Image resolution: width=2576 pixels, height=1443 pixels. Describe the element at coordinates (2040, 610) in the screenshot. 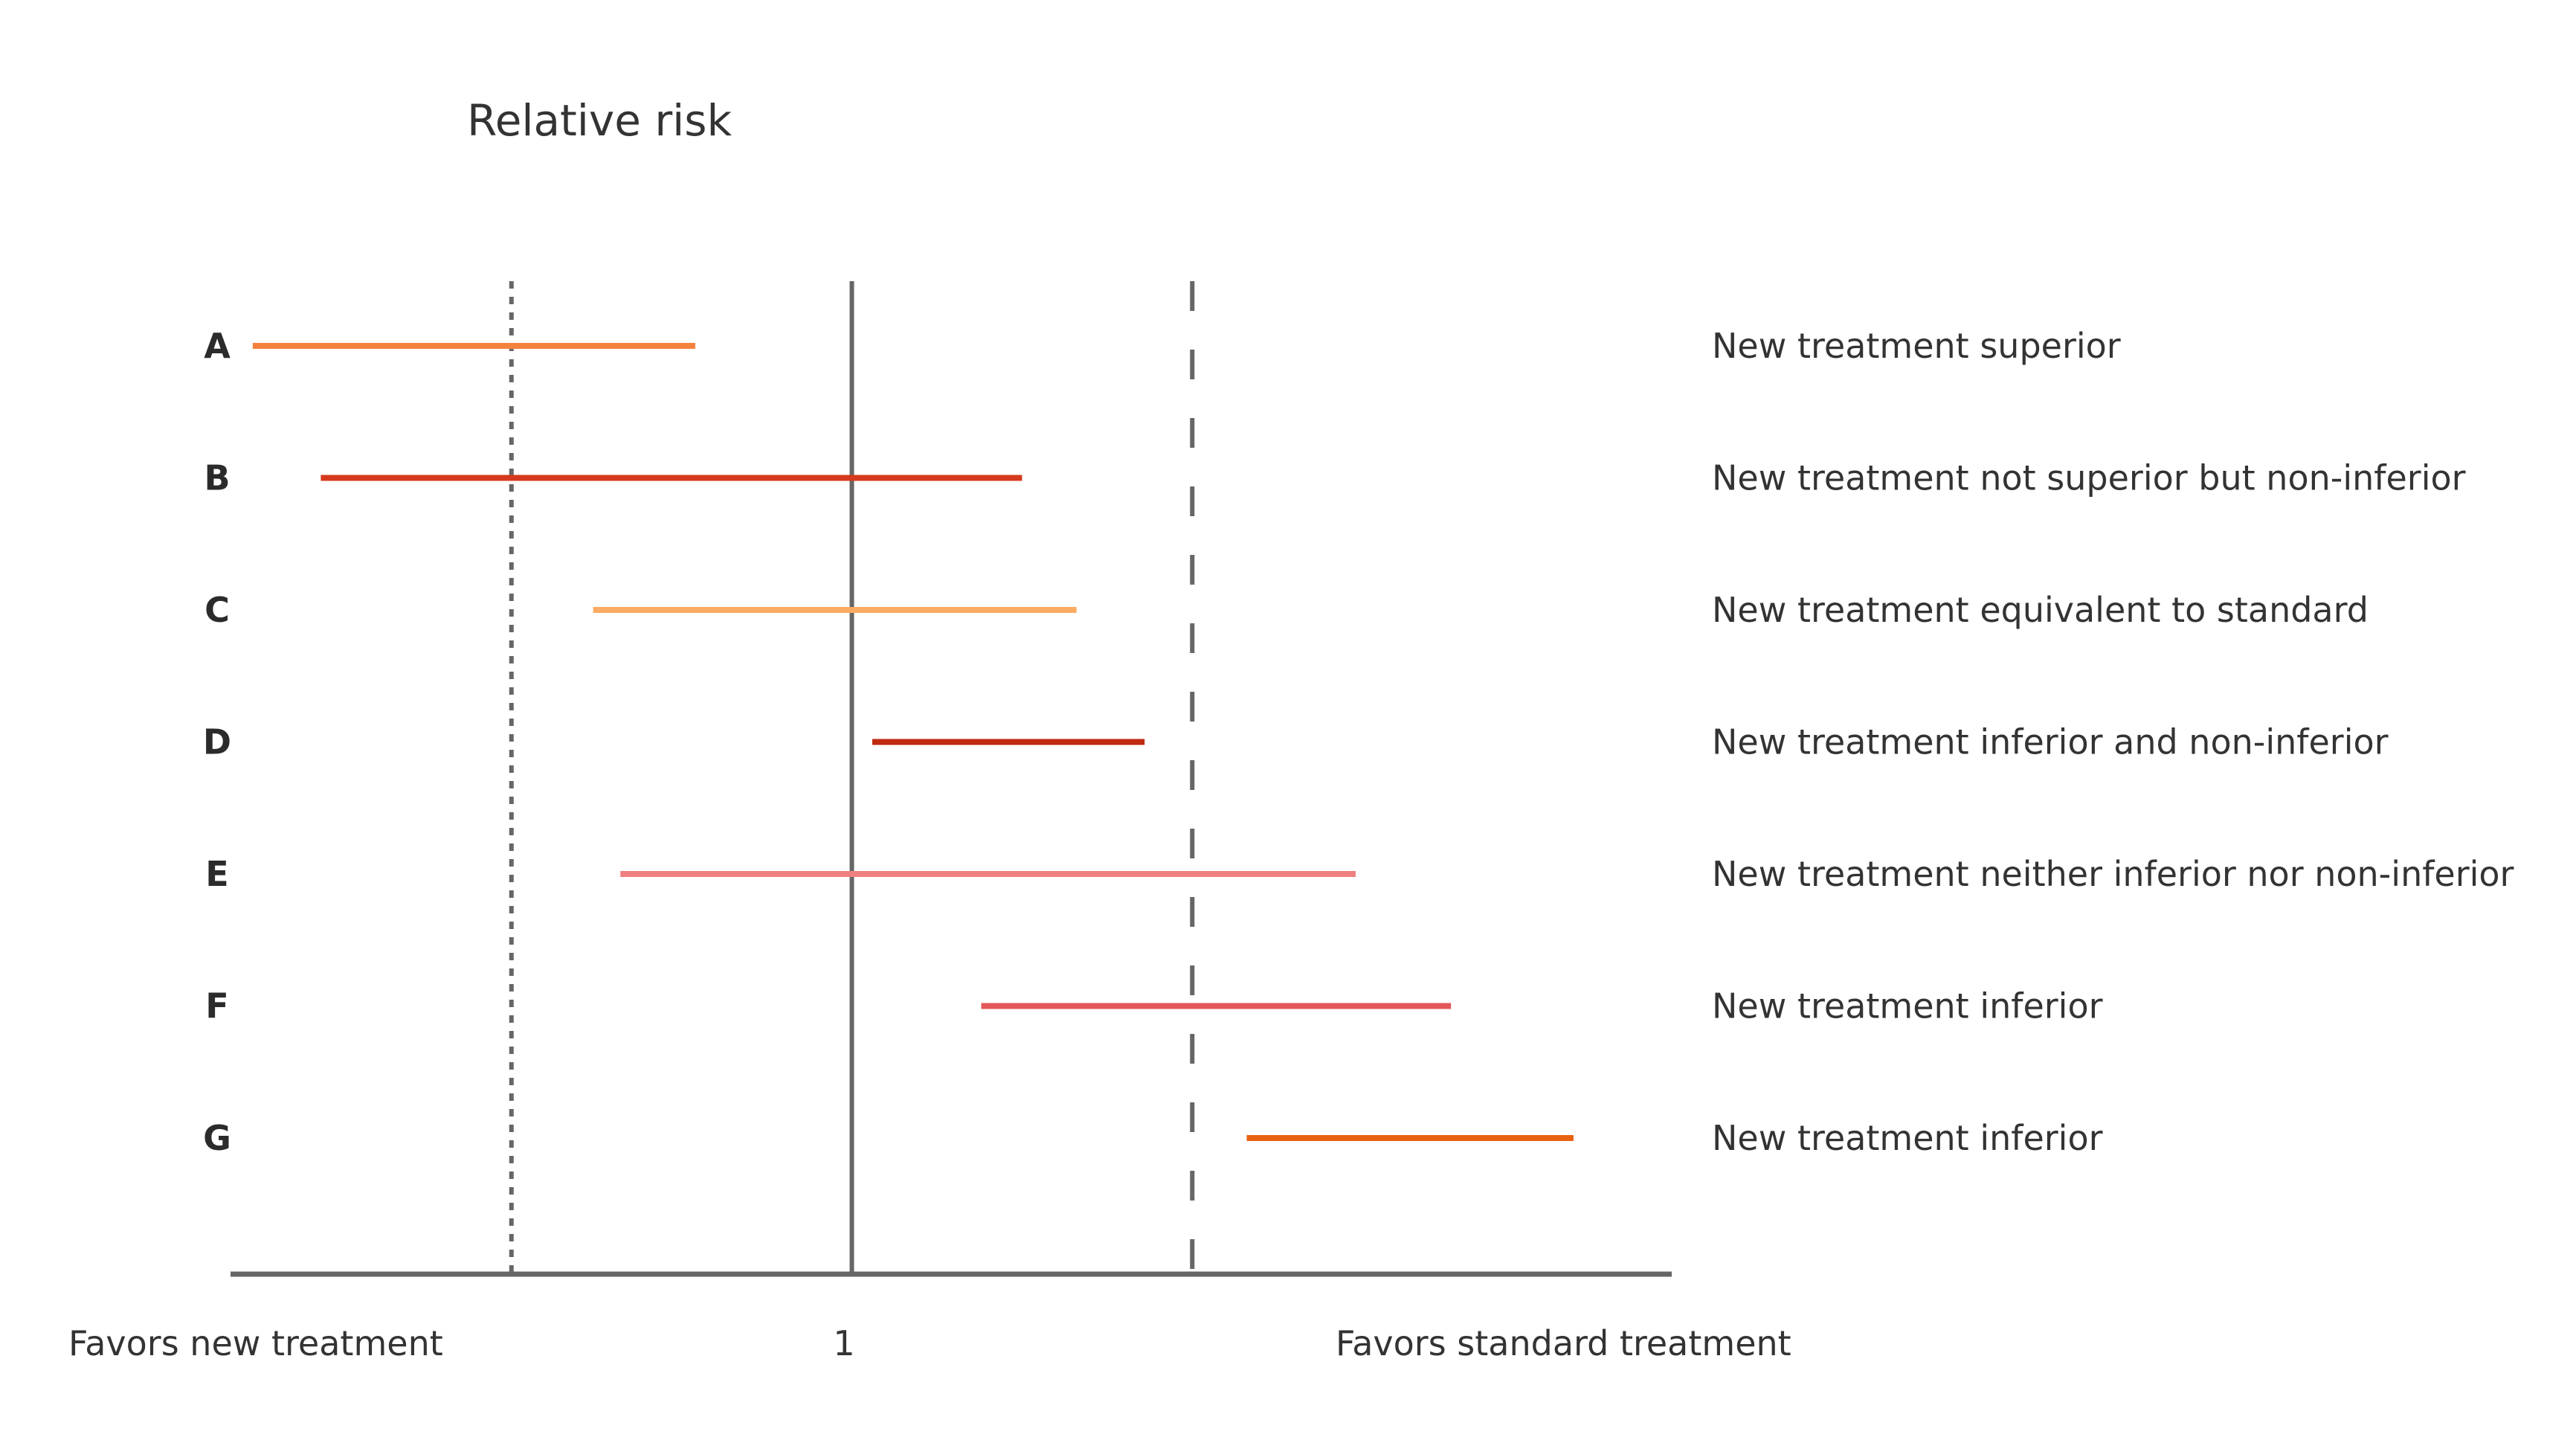

I see `outcome-label: New treatment equivalent to standard` at that location.